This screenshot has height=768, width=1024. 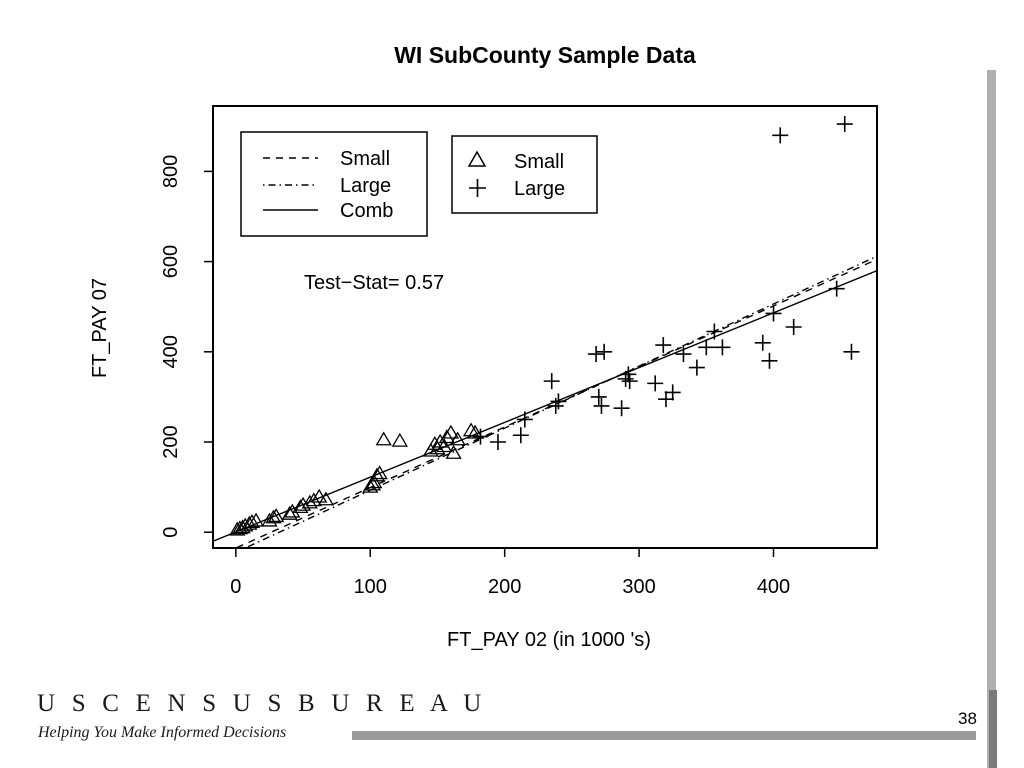 I want to click on chart-title: WI SubCounty Sample Data, so click(x=545, y=55).